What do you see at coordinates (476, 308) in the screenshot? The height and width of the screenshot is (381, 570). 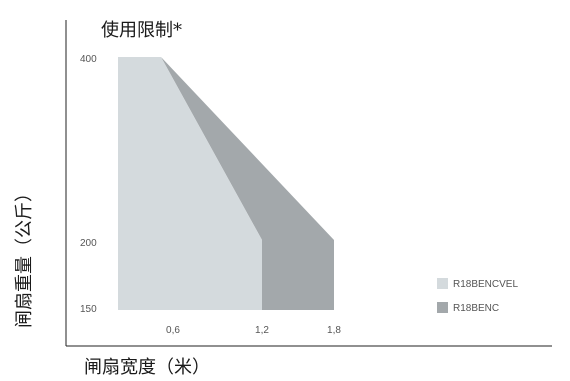 I see `legend-label-r18benc: R18BENC` at bounding box center [476, 308].